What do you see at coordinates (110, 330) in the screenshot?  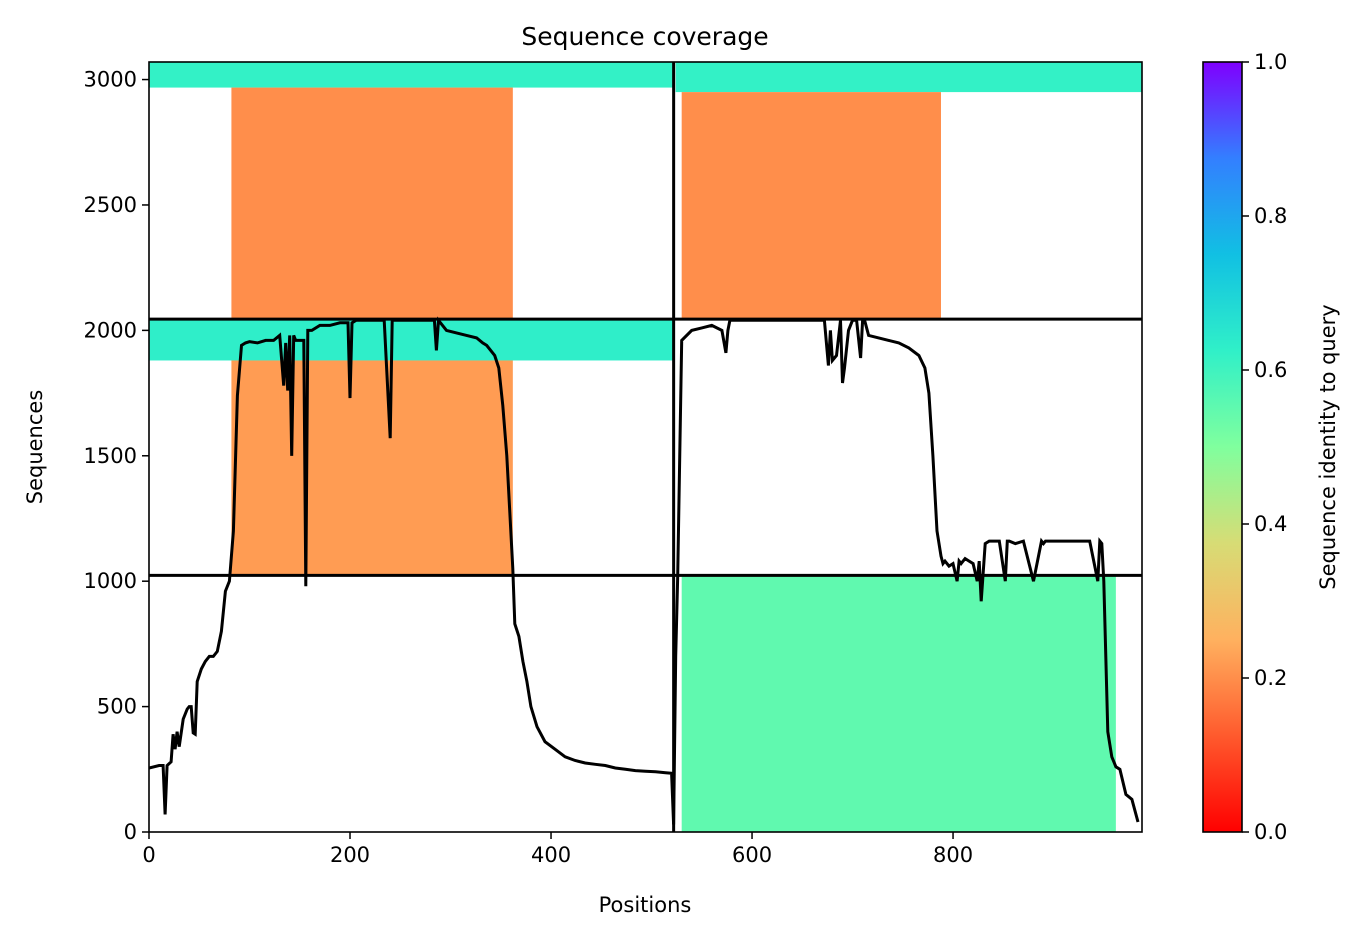 I see `y-tick-label: 2000` at bounding box center [110, 330].